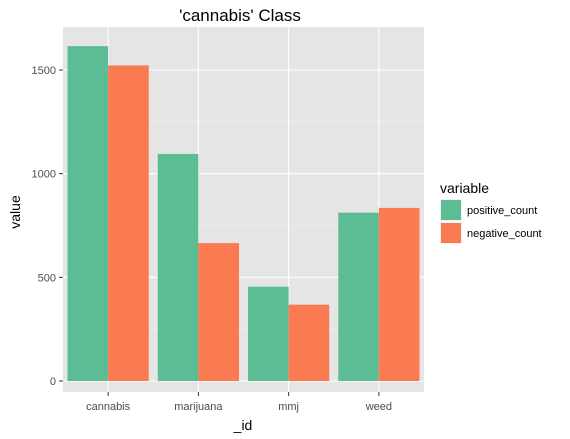 The height and width of the screenshot is (439, 570). Describe the element at coordinates (502, 211) in the screenshot. I see `legend-label: positive_count` at that location.